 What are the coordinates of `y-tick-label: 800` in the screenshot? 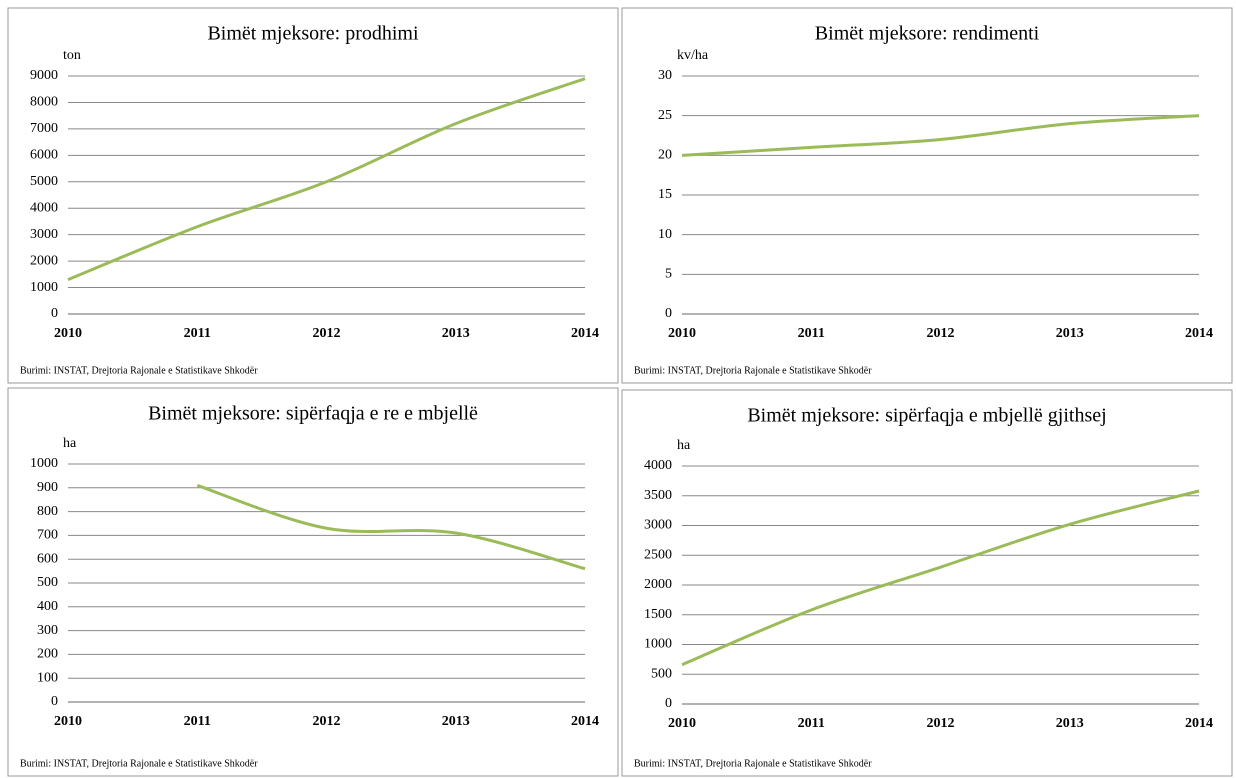 It's located at (47, 511).